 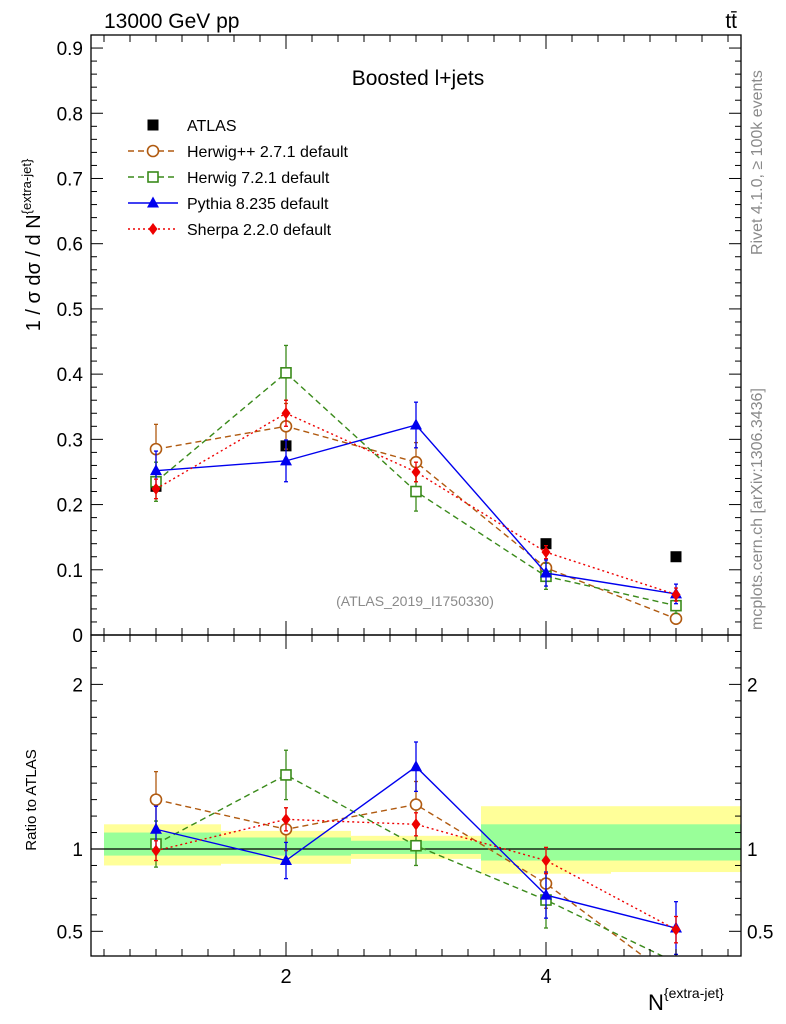 What do you see at coordinates (752, 685) in the screenshot?
I see `ratio-ytick-label-right: 2` at bounding box center [752, 685].